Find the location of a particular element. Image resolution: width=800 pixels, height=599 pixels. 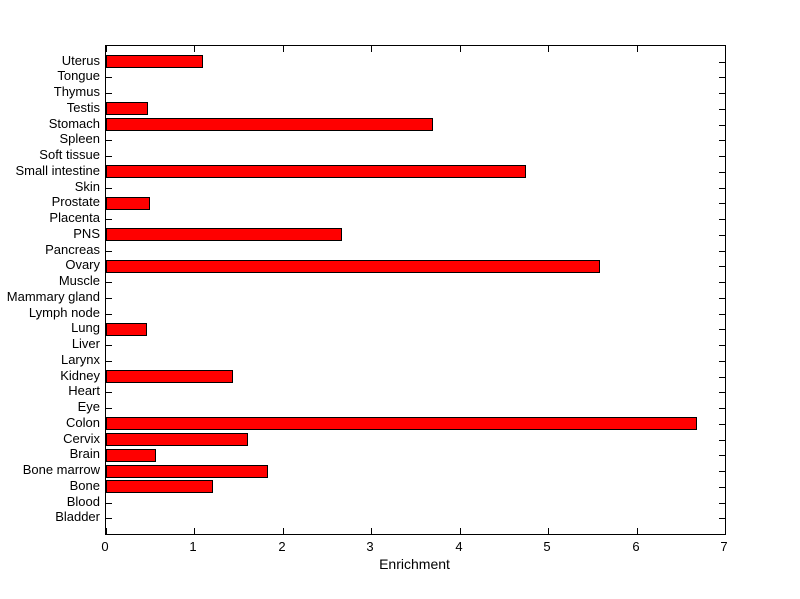

x-tick-label-4: 4 is located at coordinates (459, 546).